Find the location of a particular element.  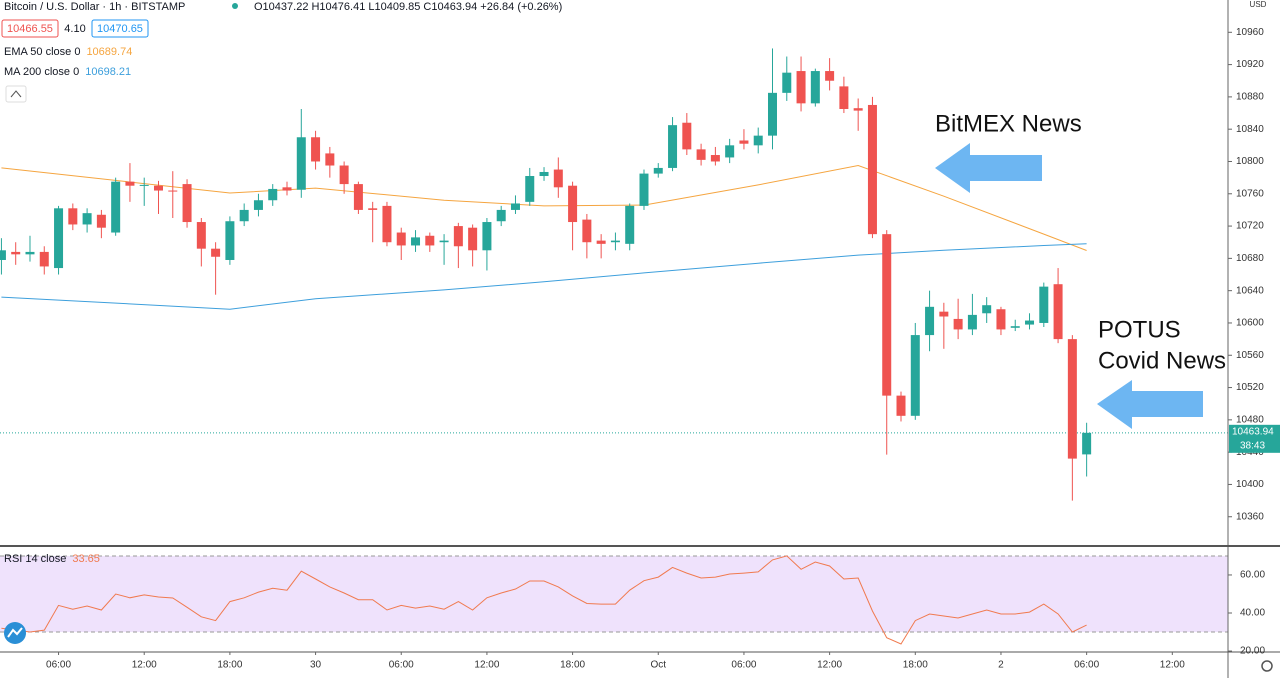

y-tick-label: 10360 is located at coordinates (1250, 516).